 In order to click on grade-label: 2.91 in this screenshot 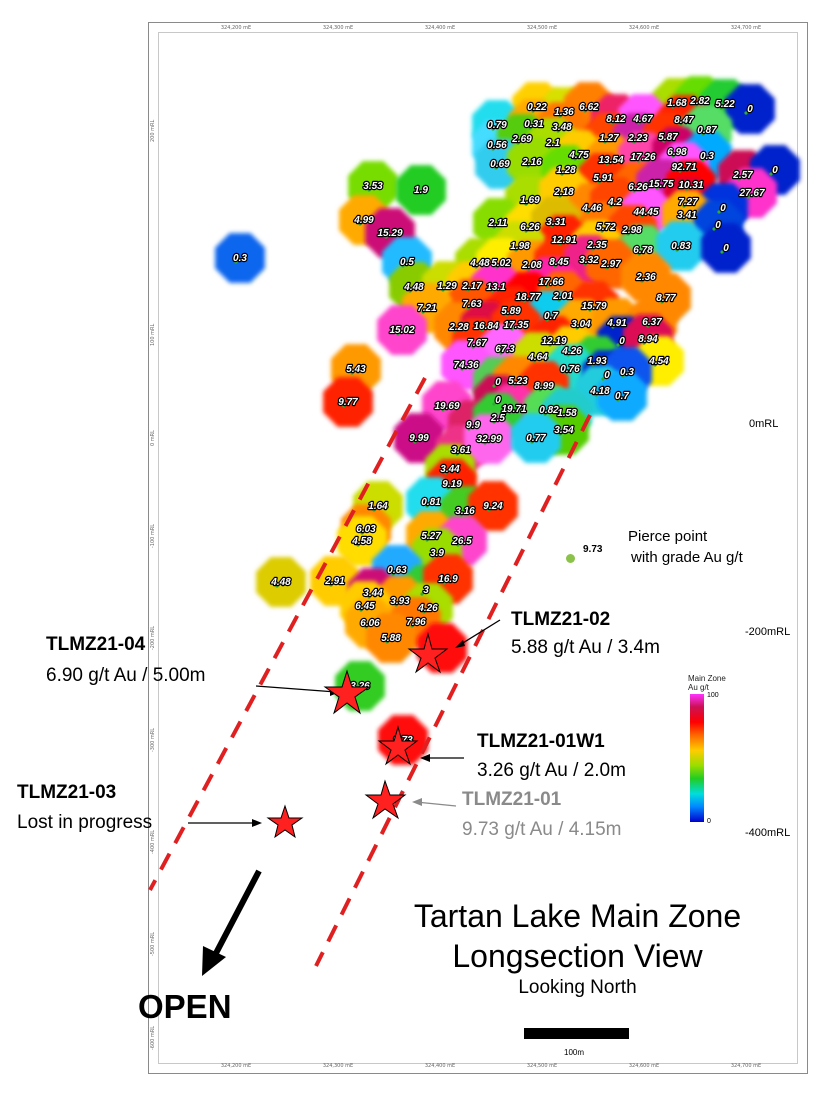, I will do `click(334, 581)`.